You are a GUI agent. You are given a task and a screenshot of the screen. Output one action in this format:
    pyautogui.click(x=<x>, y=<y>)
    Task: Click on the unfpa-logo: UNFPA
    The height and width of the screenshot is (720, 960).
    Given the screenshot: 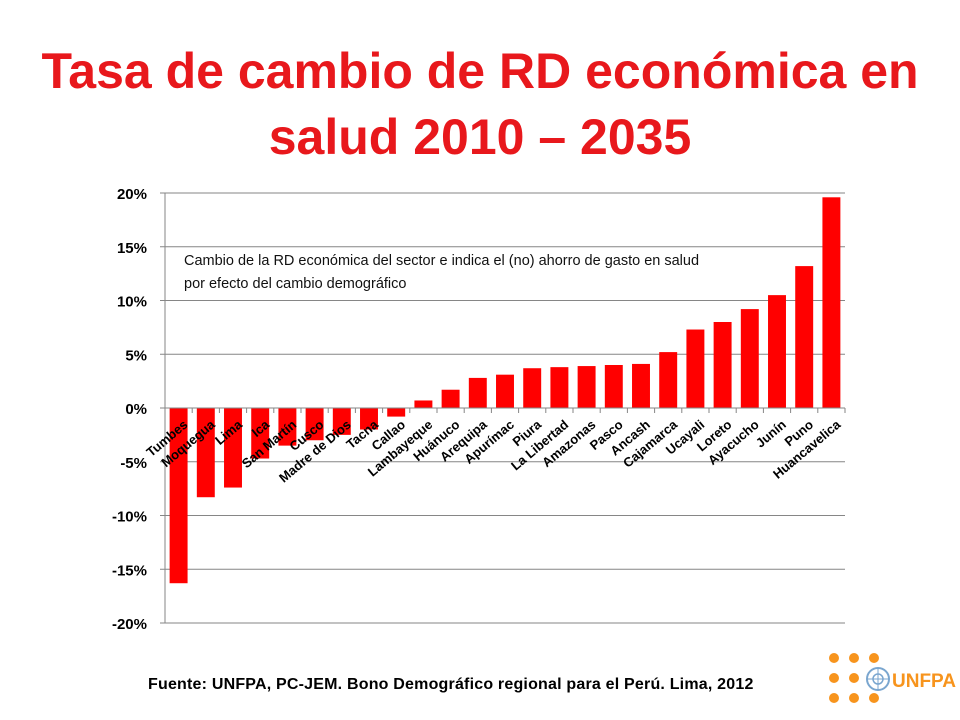 What is the action you would take?
    pyautogui.click(x=892, y=678)
    